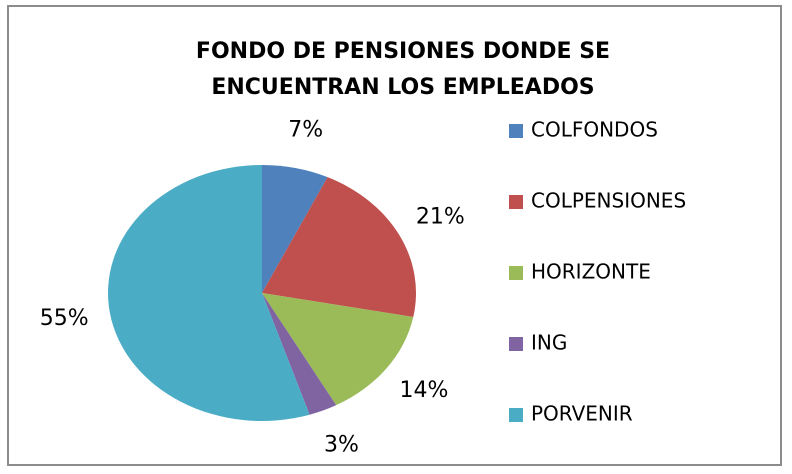  Describe the element at coordinates (402, 87) in the screenshot. I see `chart-title: ENCUENTRAN LOS EMPLEADOS` at that location.